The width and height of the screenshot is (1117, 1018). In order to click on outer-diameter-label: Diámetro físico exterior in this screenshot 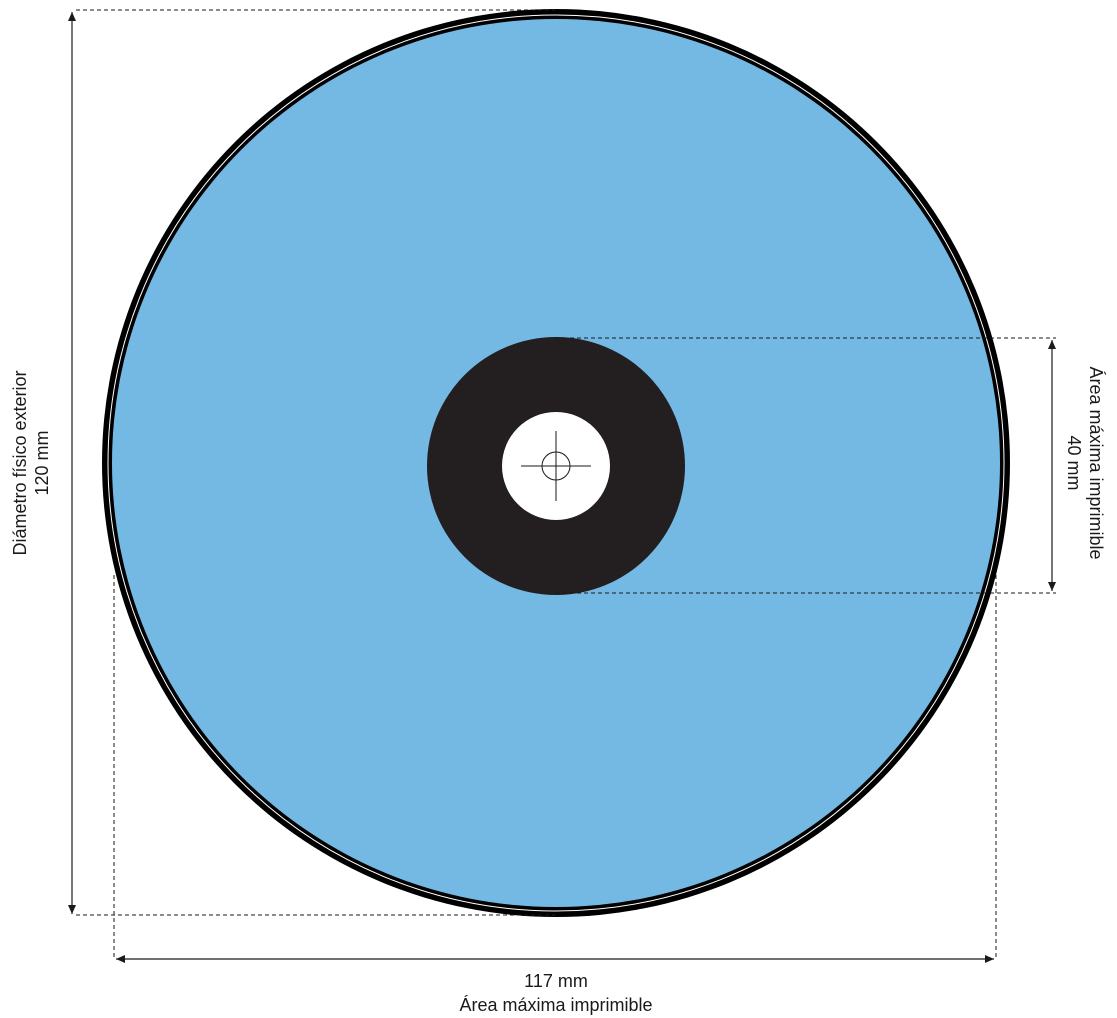, I will do `click(20, 462)`.